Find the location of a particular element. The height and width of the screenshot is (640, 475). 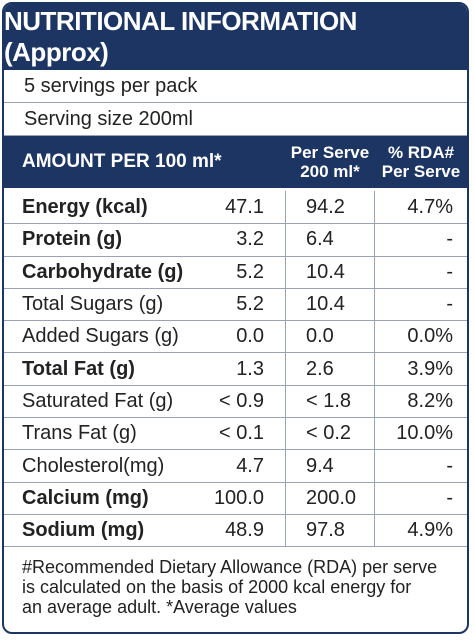

nutrient-value: < 1.8 is located at coordinates (330, 401).